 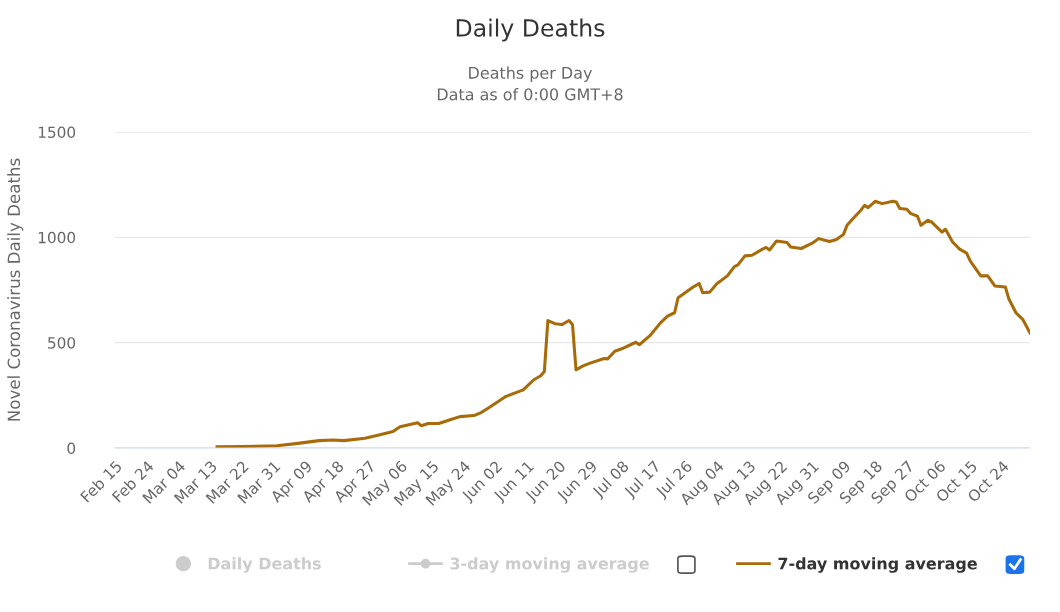 I want to click on chart-subtitle: Deaths per Day Data as of 0:00 GMT+8, so click(x=530, y=83).